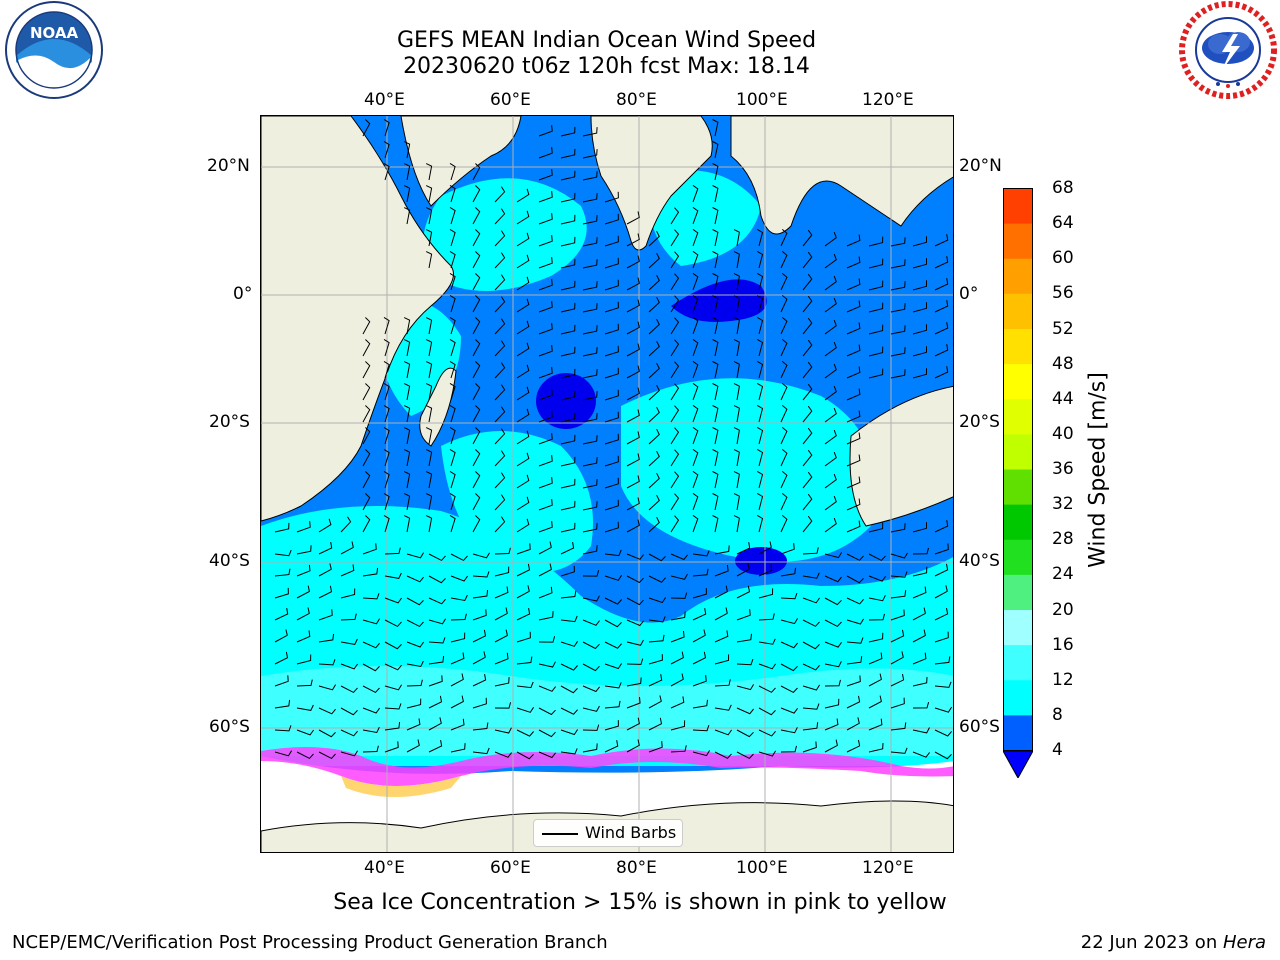  I want to click on land-arabia, so click(461, 161).